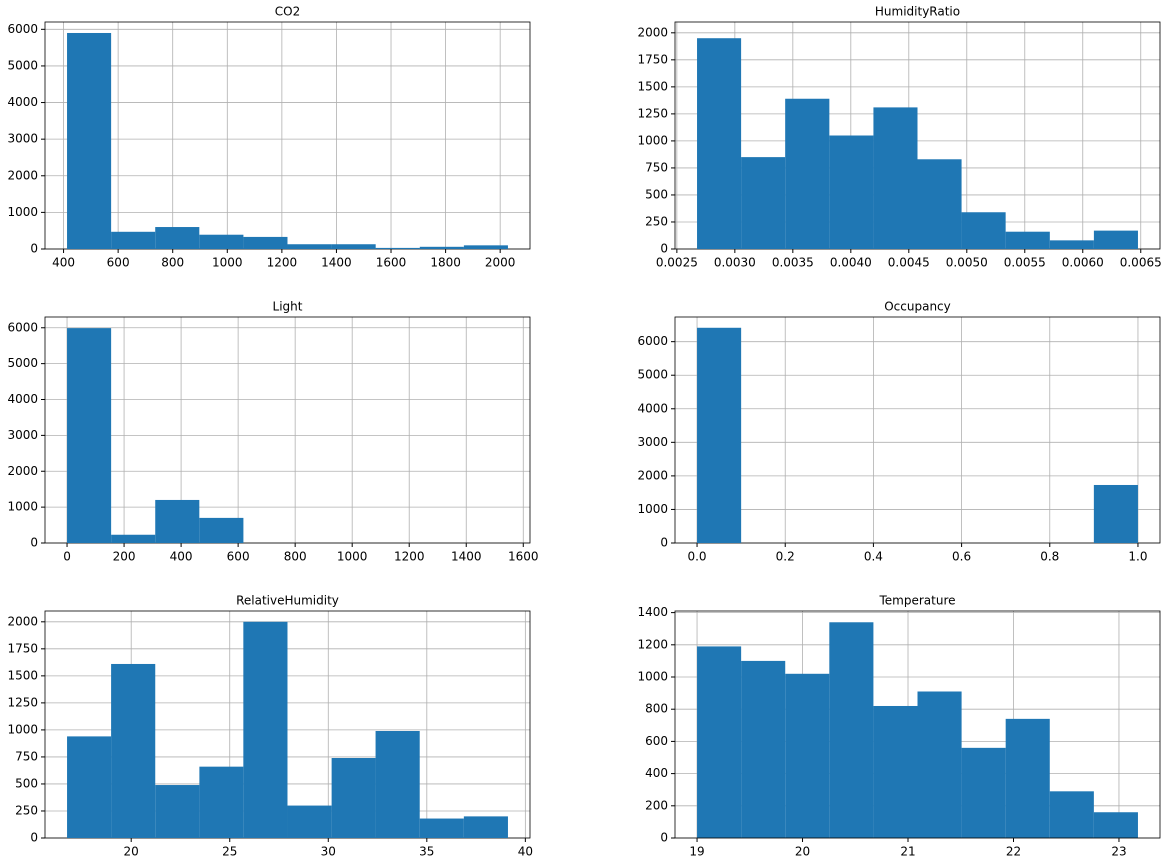 Image resolution: width=1171 pixels, height=865 pixels. Describe the element at coordinates (26, 783) in the screenshot. I see `y-tick-label: 500` at that location.